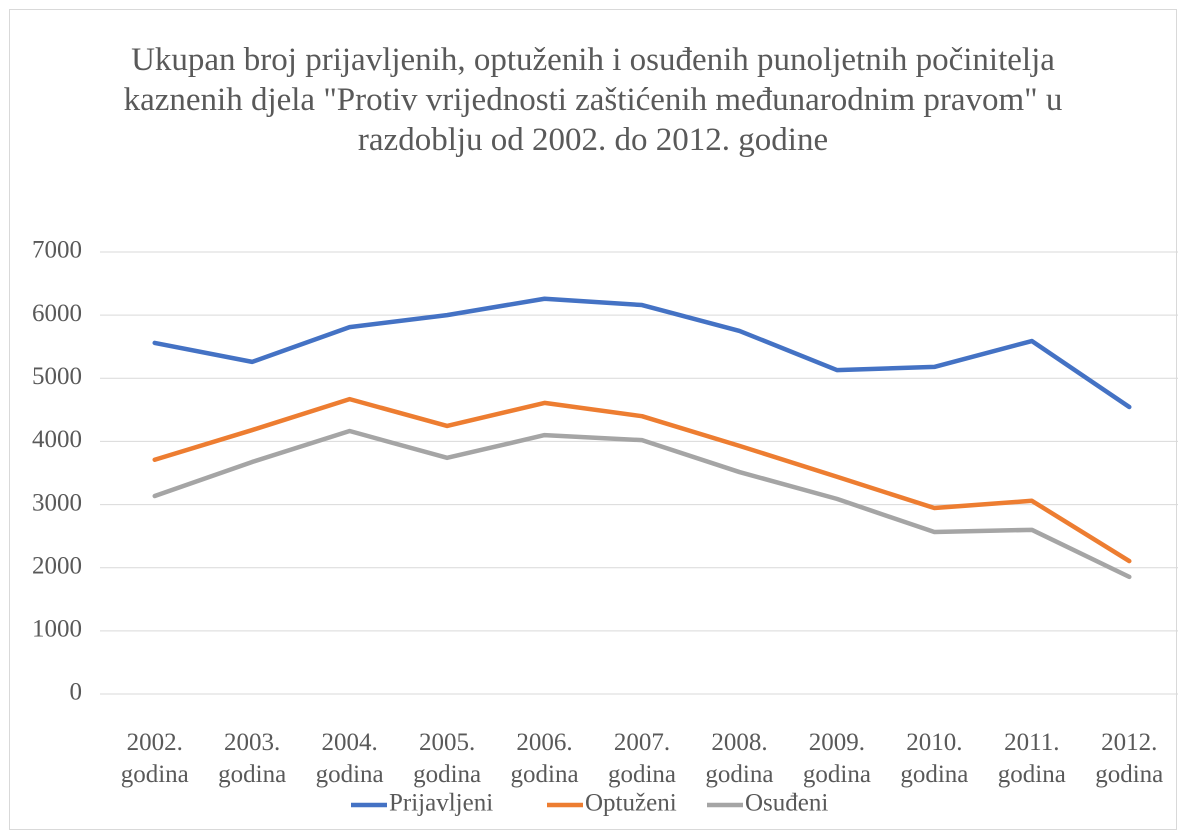 The width and height of the screenshot is (1186, 839). What do you see at coordinates (76, 692) in the screenshot?
I see `y-tick-label: 0` at bounding box center [76, 692].